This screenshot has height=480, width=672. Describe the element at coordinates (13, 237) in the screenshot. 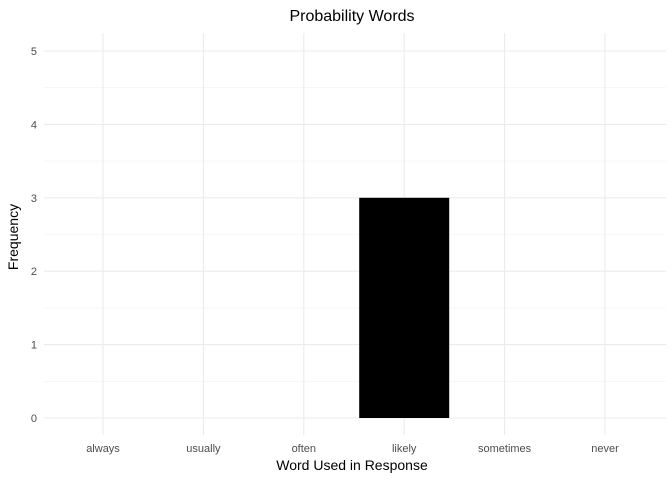

I see `y-axis-label: Frequency` at that location.